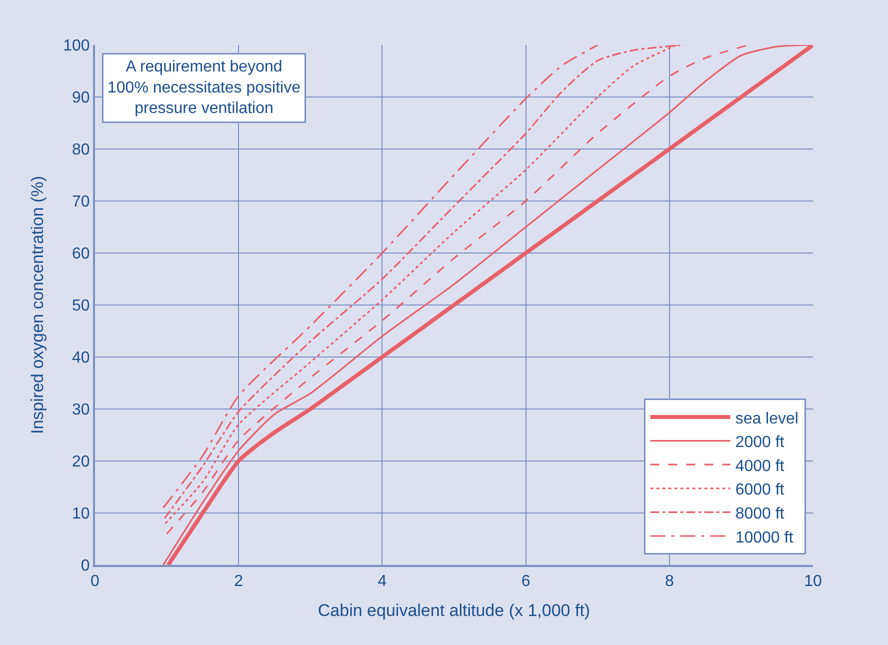  What do you see at coordinates (760, 466) in the screenshot?
I see `legend-label: 4000 ft` at bounding box center [760, 466].